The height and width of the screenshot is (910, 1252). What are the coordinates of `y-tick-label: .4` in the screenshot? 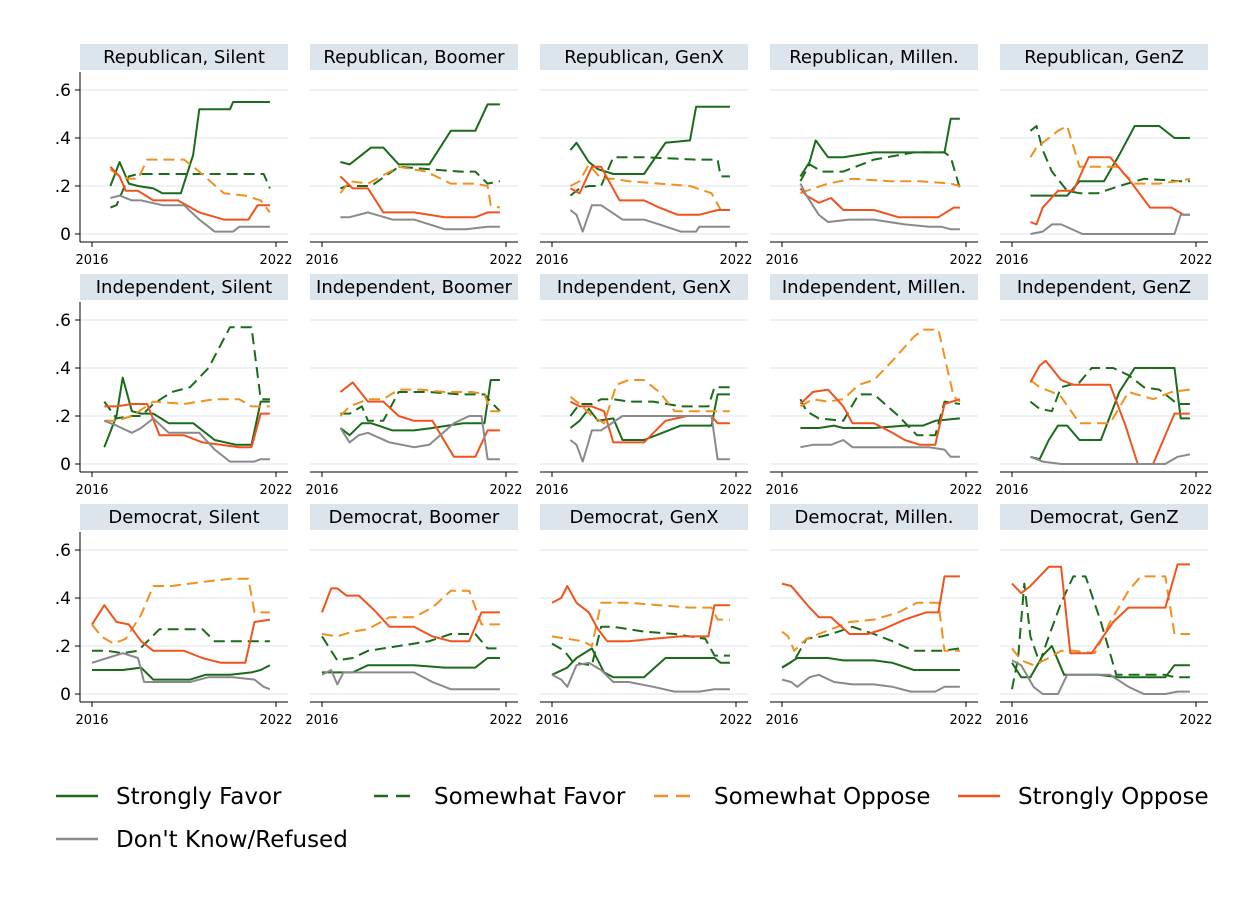 It's located at (63, 139).